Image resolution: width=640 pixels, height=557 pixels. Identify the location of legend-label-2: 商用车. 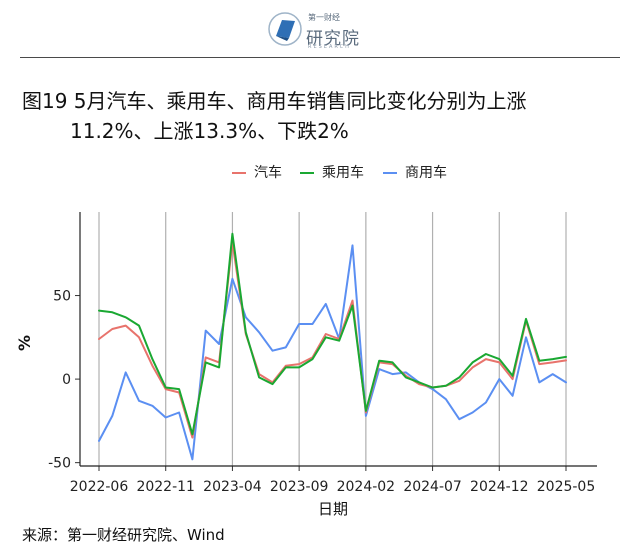
(426, 173).